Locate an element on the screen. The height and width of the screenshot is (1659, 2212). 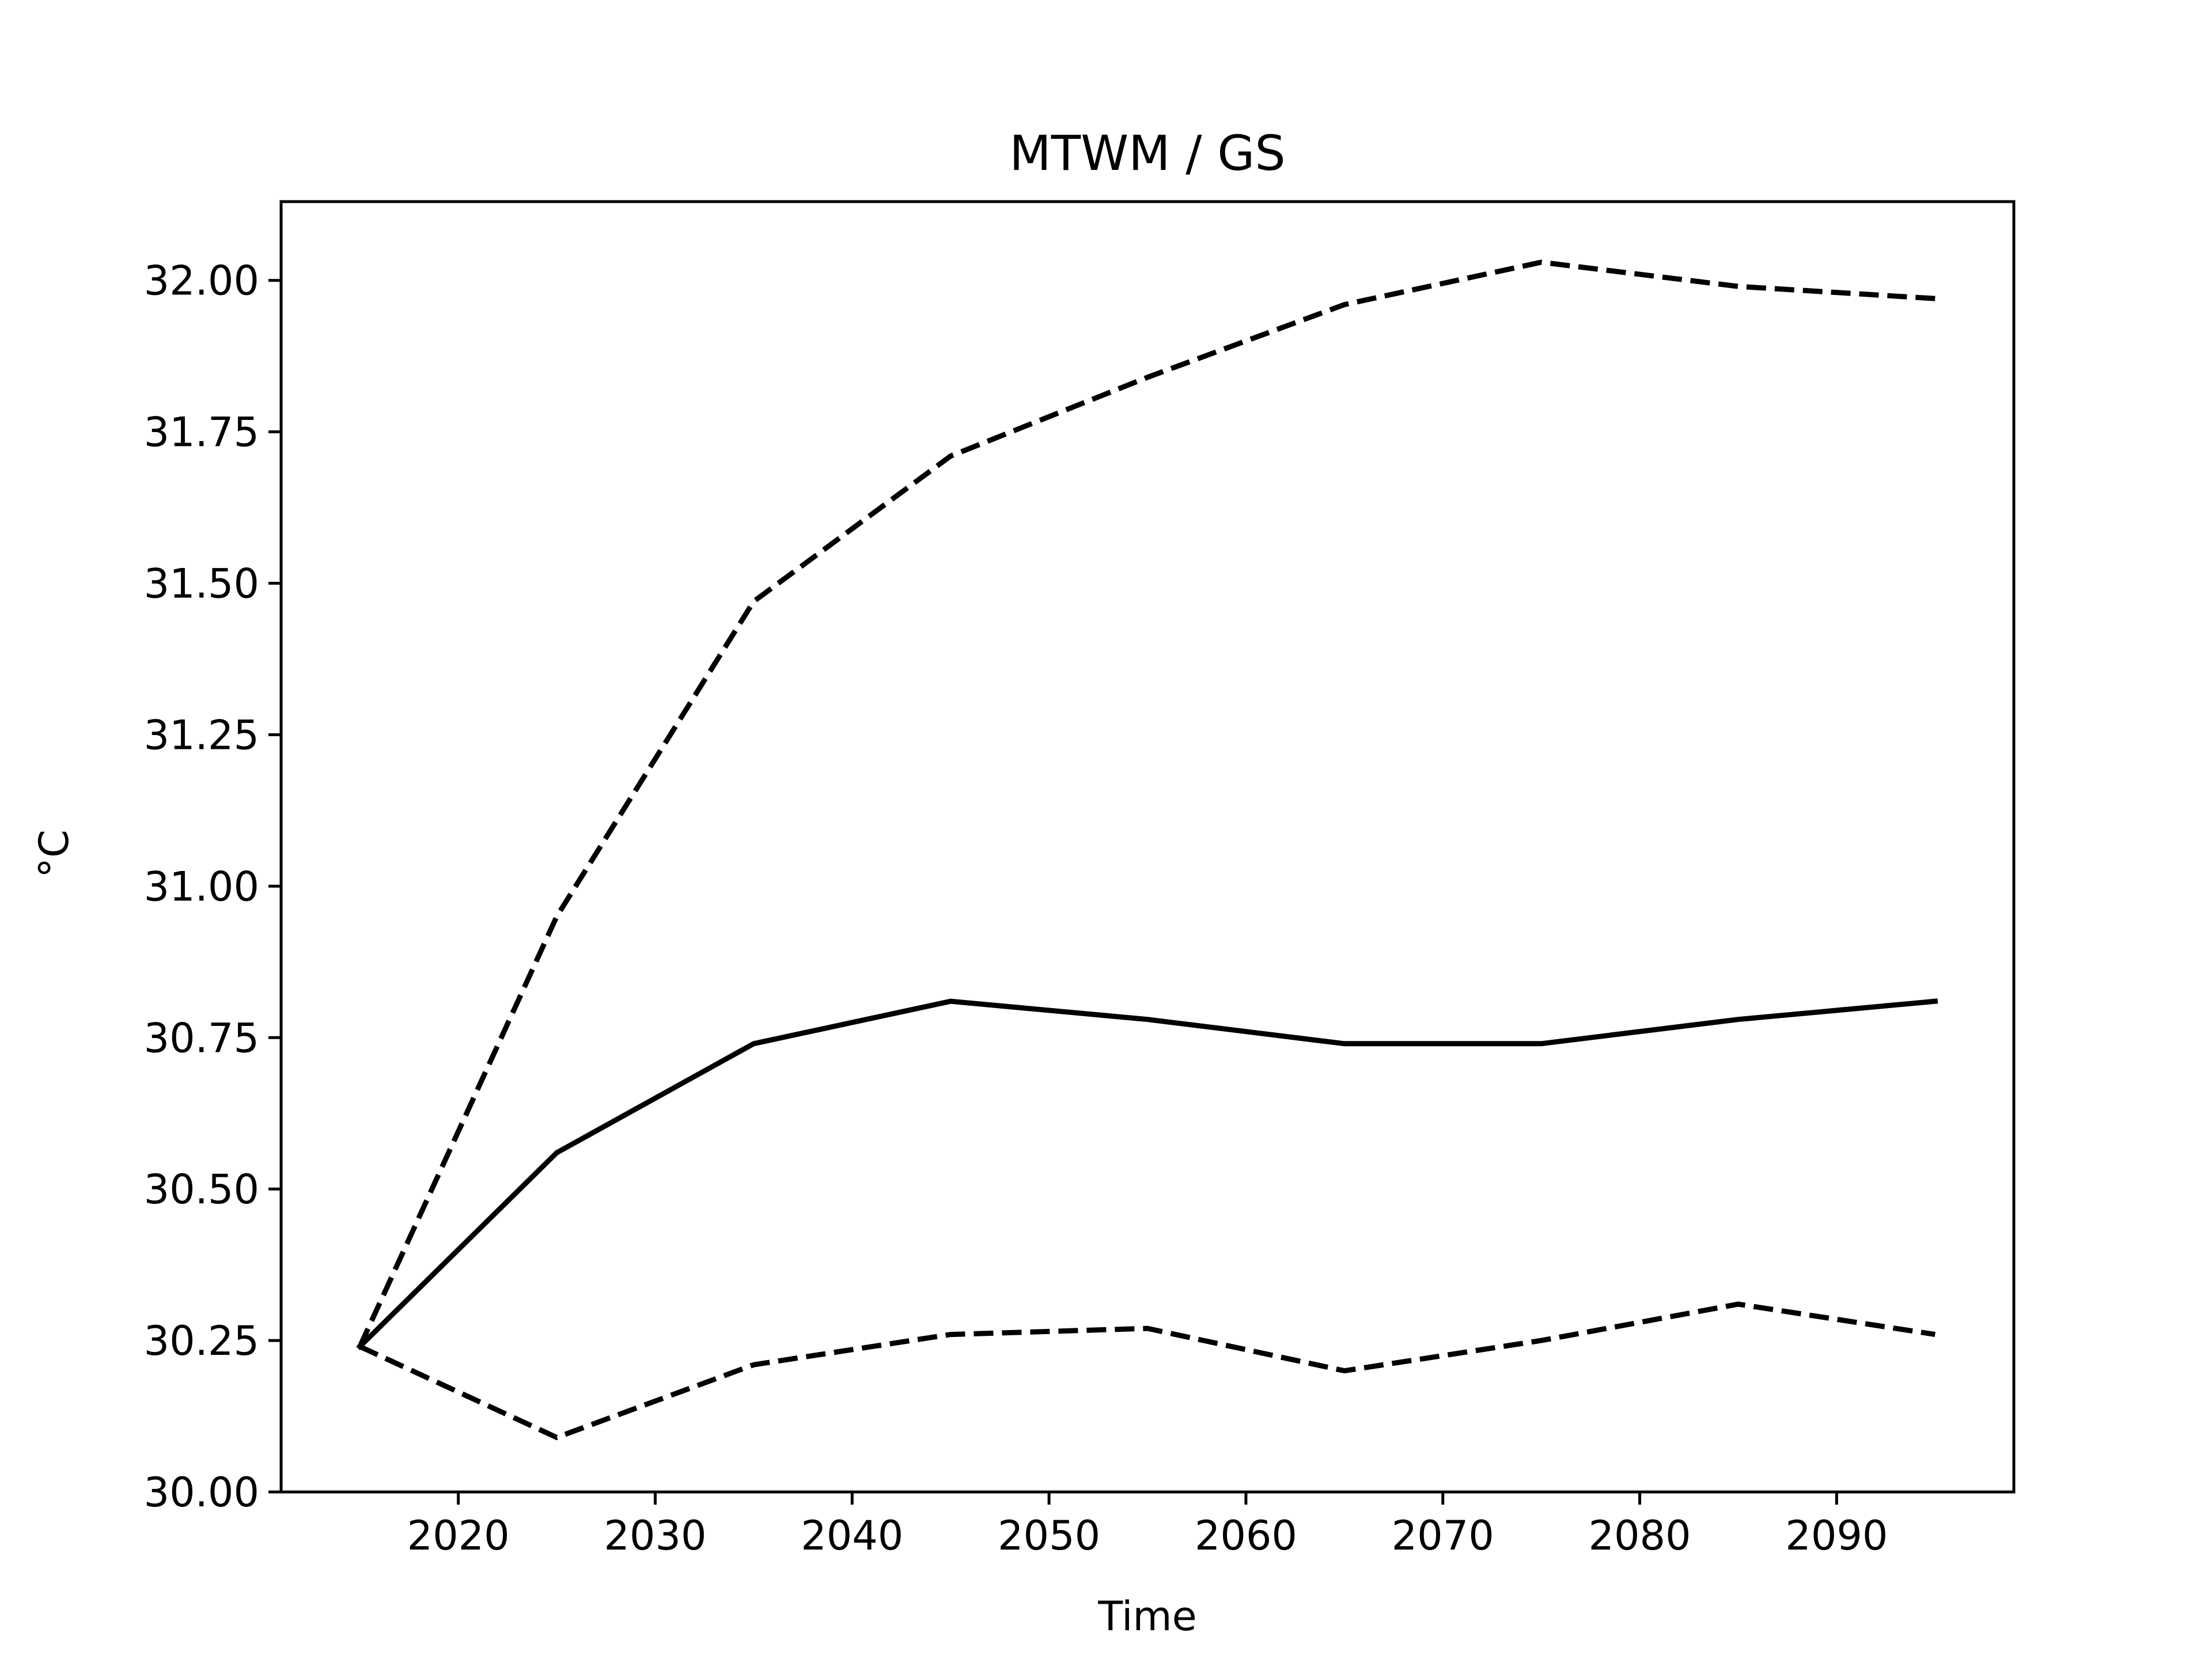
x-tick-label-2070: 2070 is located at coordinates (1443, 1535).